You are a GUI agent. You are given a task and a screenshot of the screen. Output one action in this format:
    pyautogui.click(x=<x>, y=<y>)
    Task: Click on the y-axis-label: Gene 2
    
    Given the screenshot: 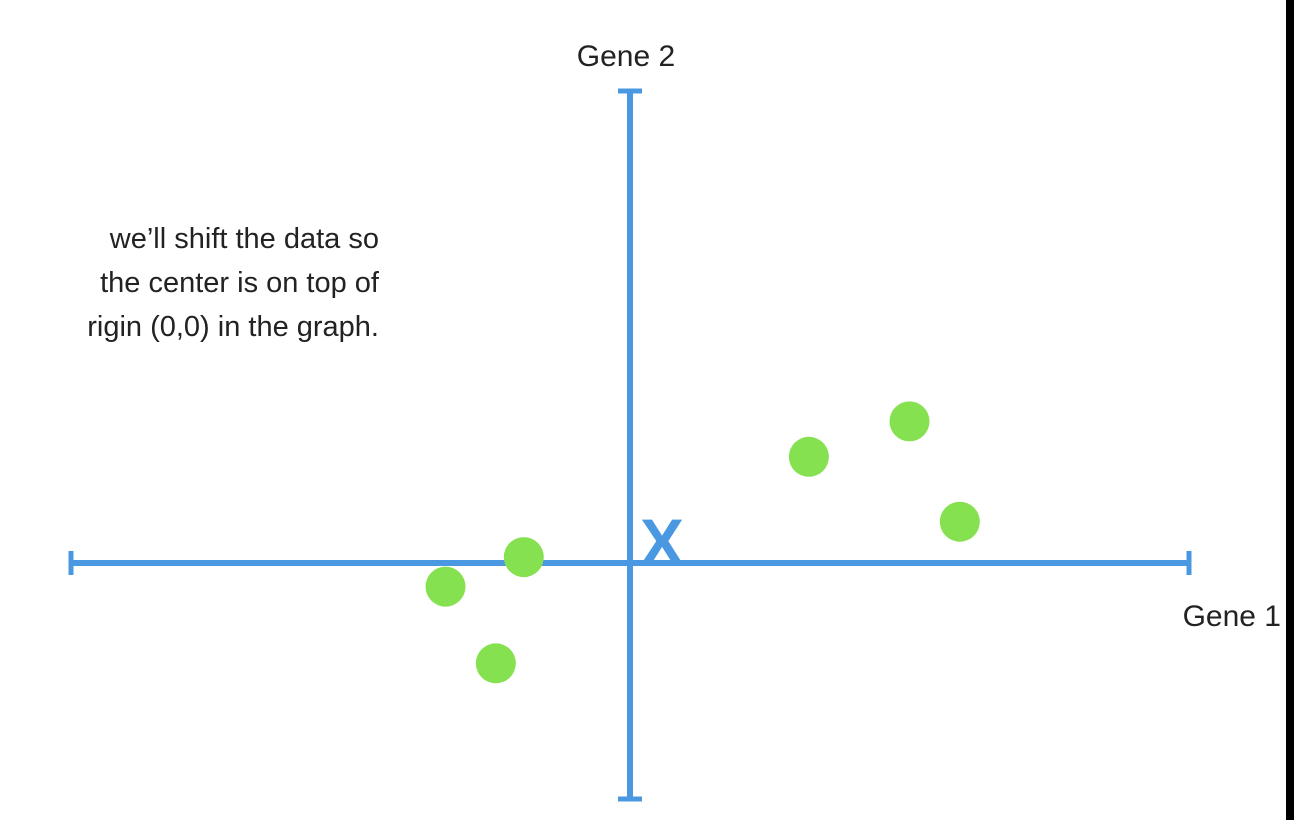 What is the action you would take?
    pyautogui.click(x=626, y=56)
    